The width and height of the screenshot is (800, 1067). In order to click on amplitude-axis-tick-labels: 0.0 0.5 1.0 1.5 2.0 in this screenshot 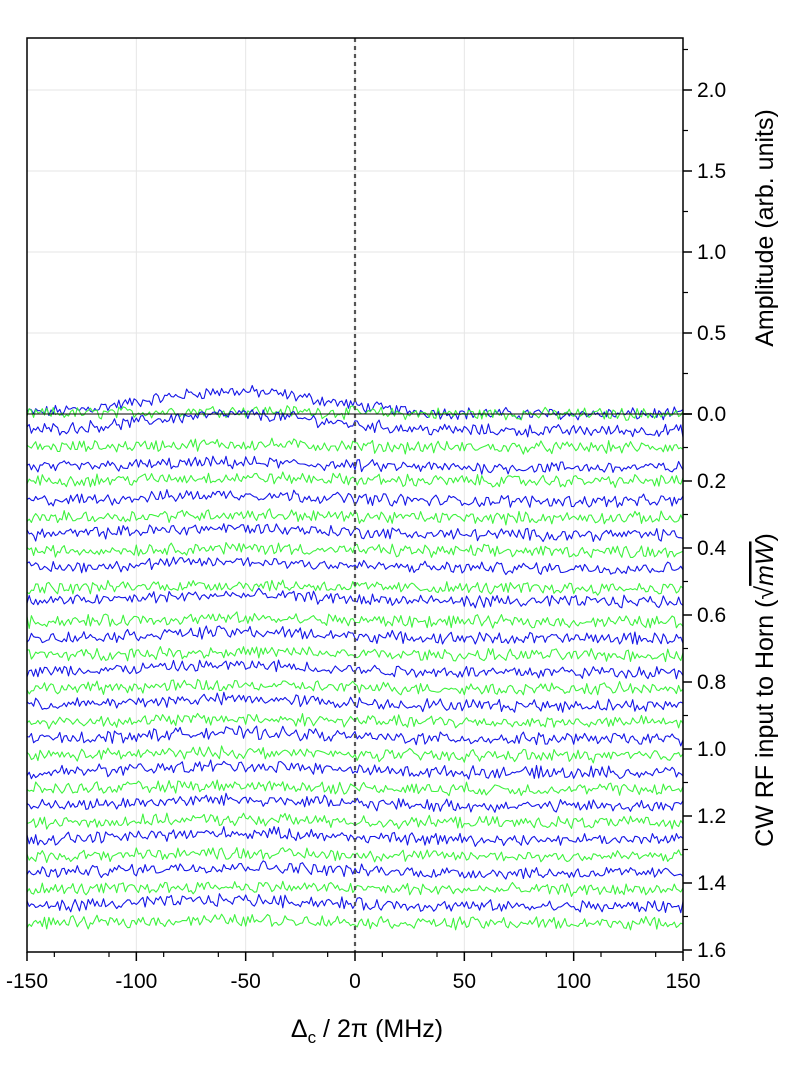, I will do `click(711, 252)`.